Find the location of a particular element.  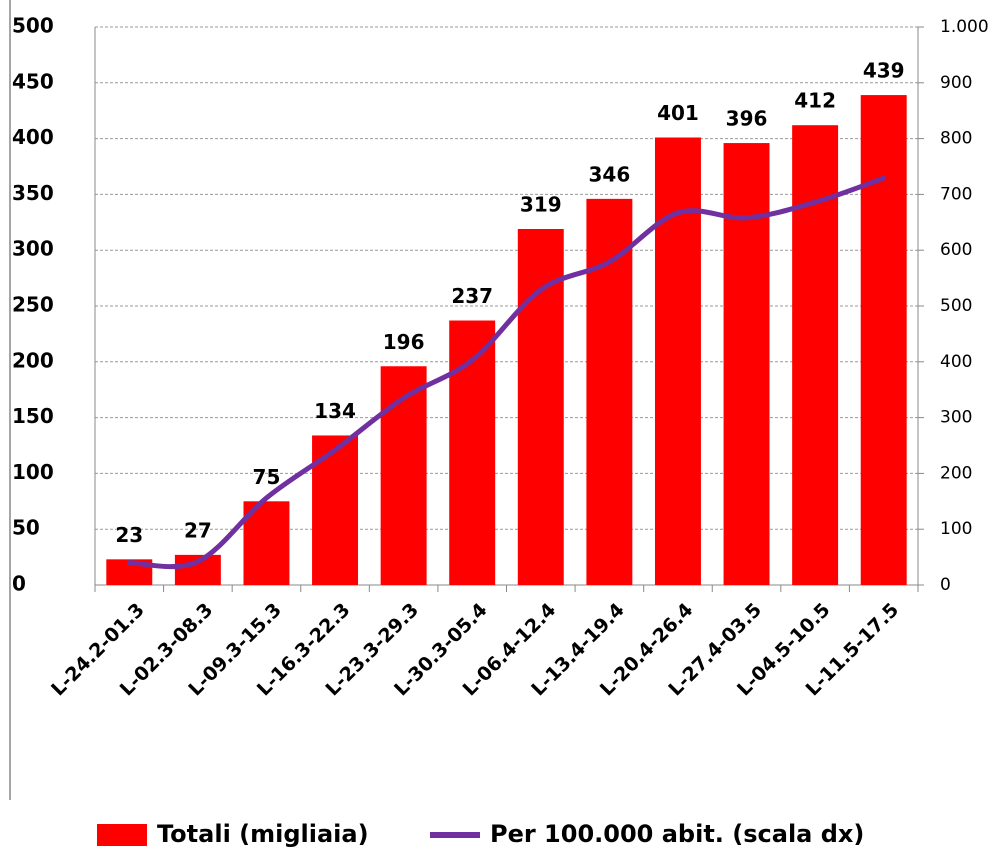

y2-tick-label: 300 is located at coordinates (956, 418).